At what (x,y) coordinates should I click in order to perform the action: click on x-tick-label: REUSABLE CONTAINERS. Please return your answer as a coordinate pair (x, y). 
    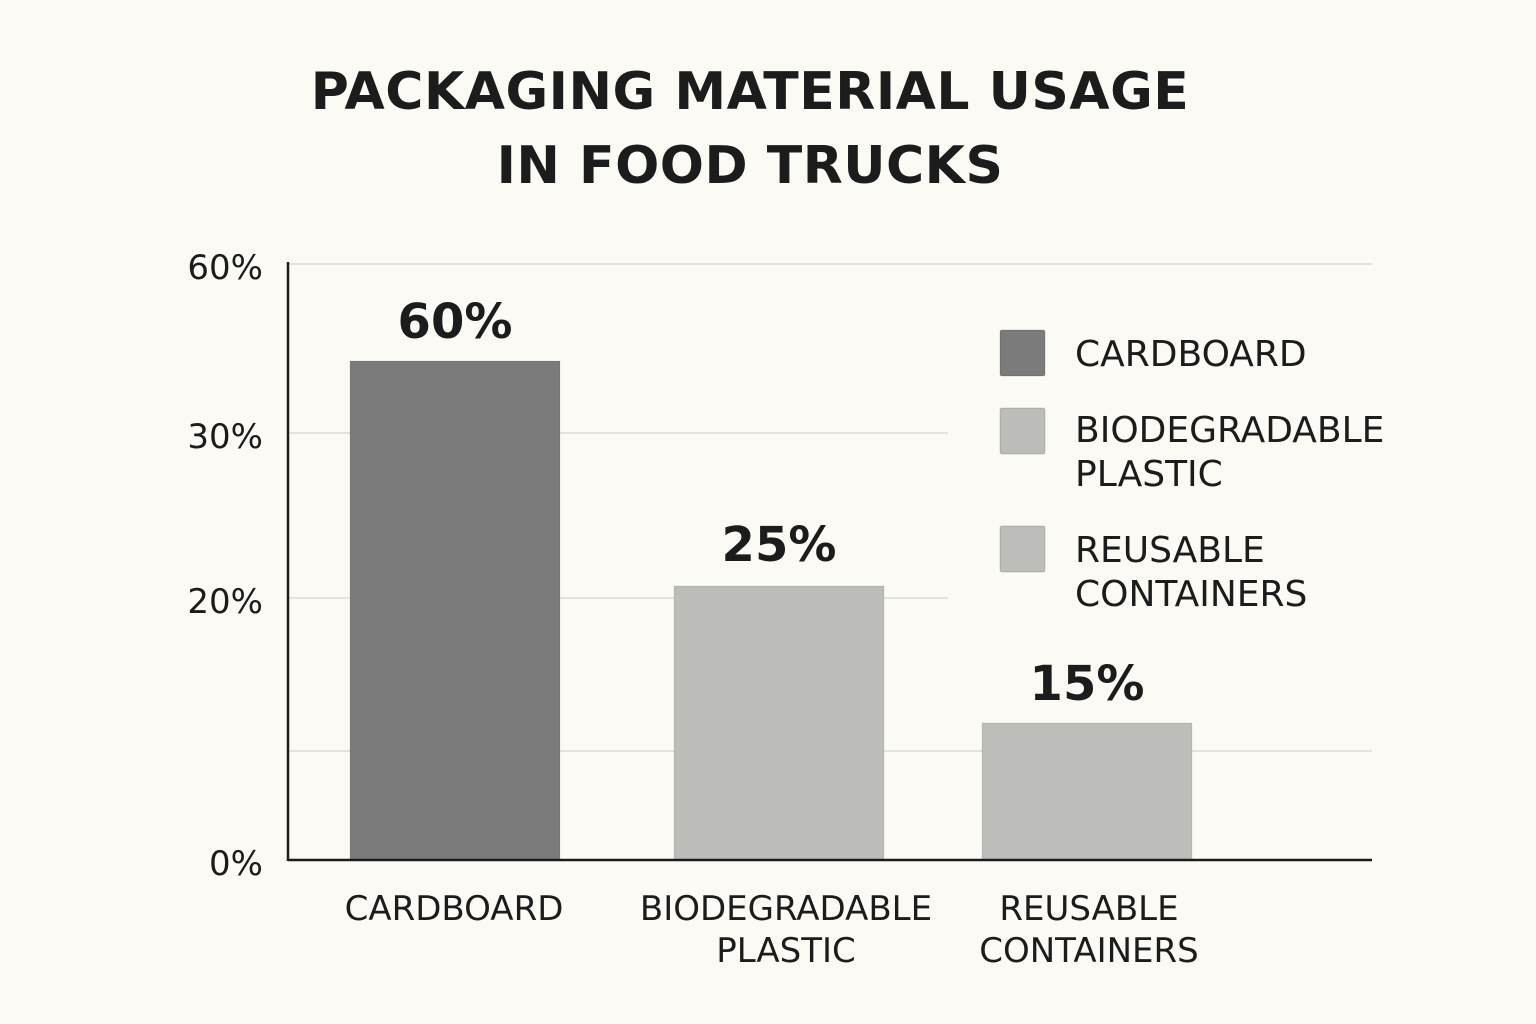
    Looking at the image, I should click on (1088, 930).